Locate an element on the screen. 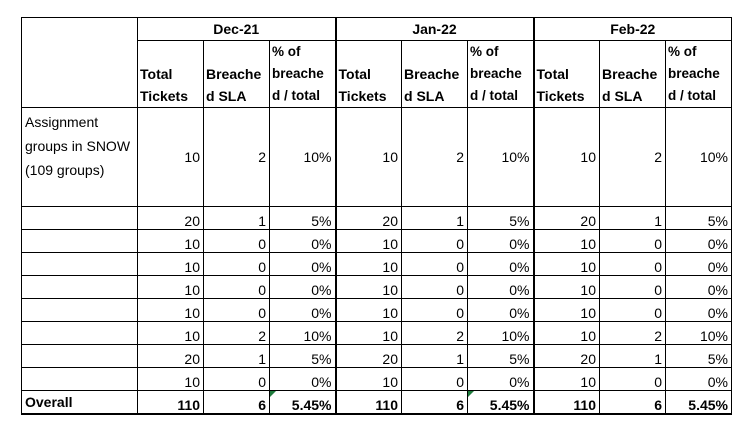 The height and width of the screenshot is (438, 745). month-header: Feb-22 is located at coordinates (632, 29).